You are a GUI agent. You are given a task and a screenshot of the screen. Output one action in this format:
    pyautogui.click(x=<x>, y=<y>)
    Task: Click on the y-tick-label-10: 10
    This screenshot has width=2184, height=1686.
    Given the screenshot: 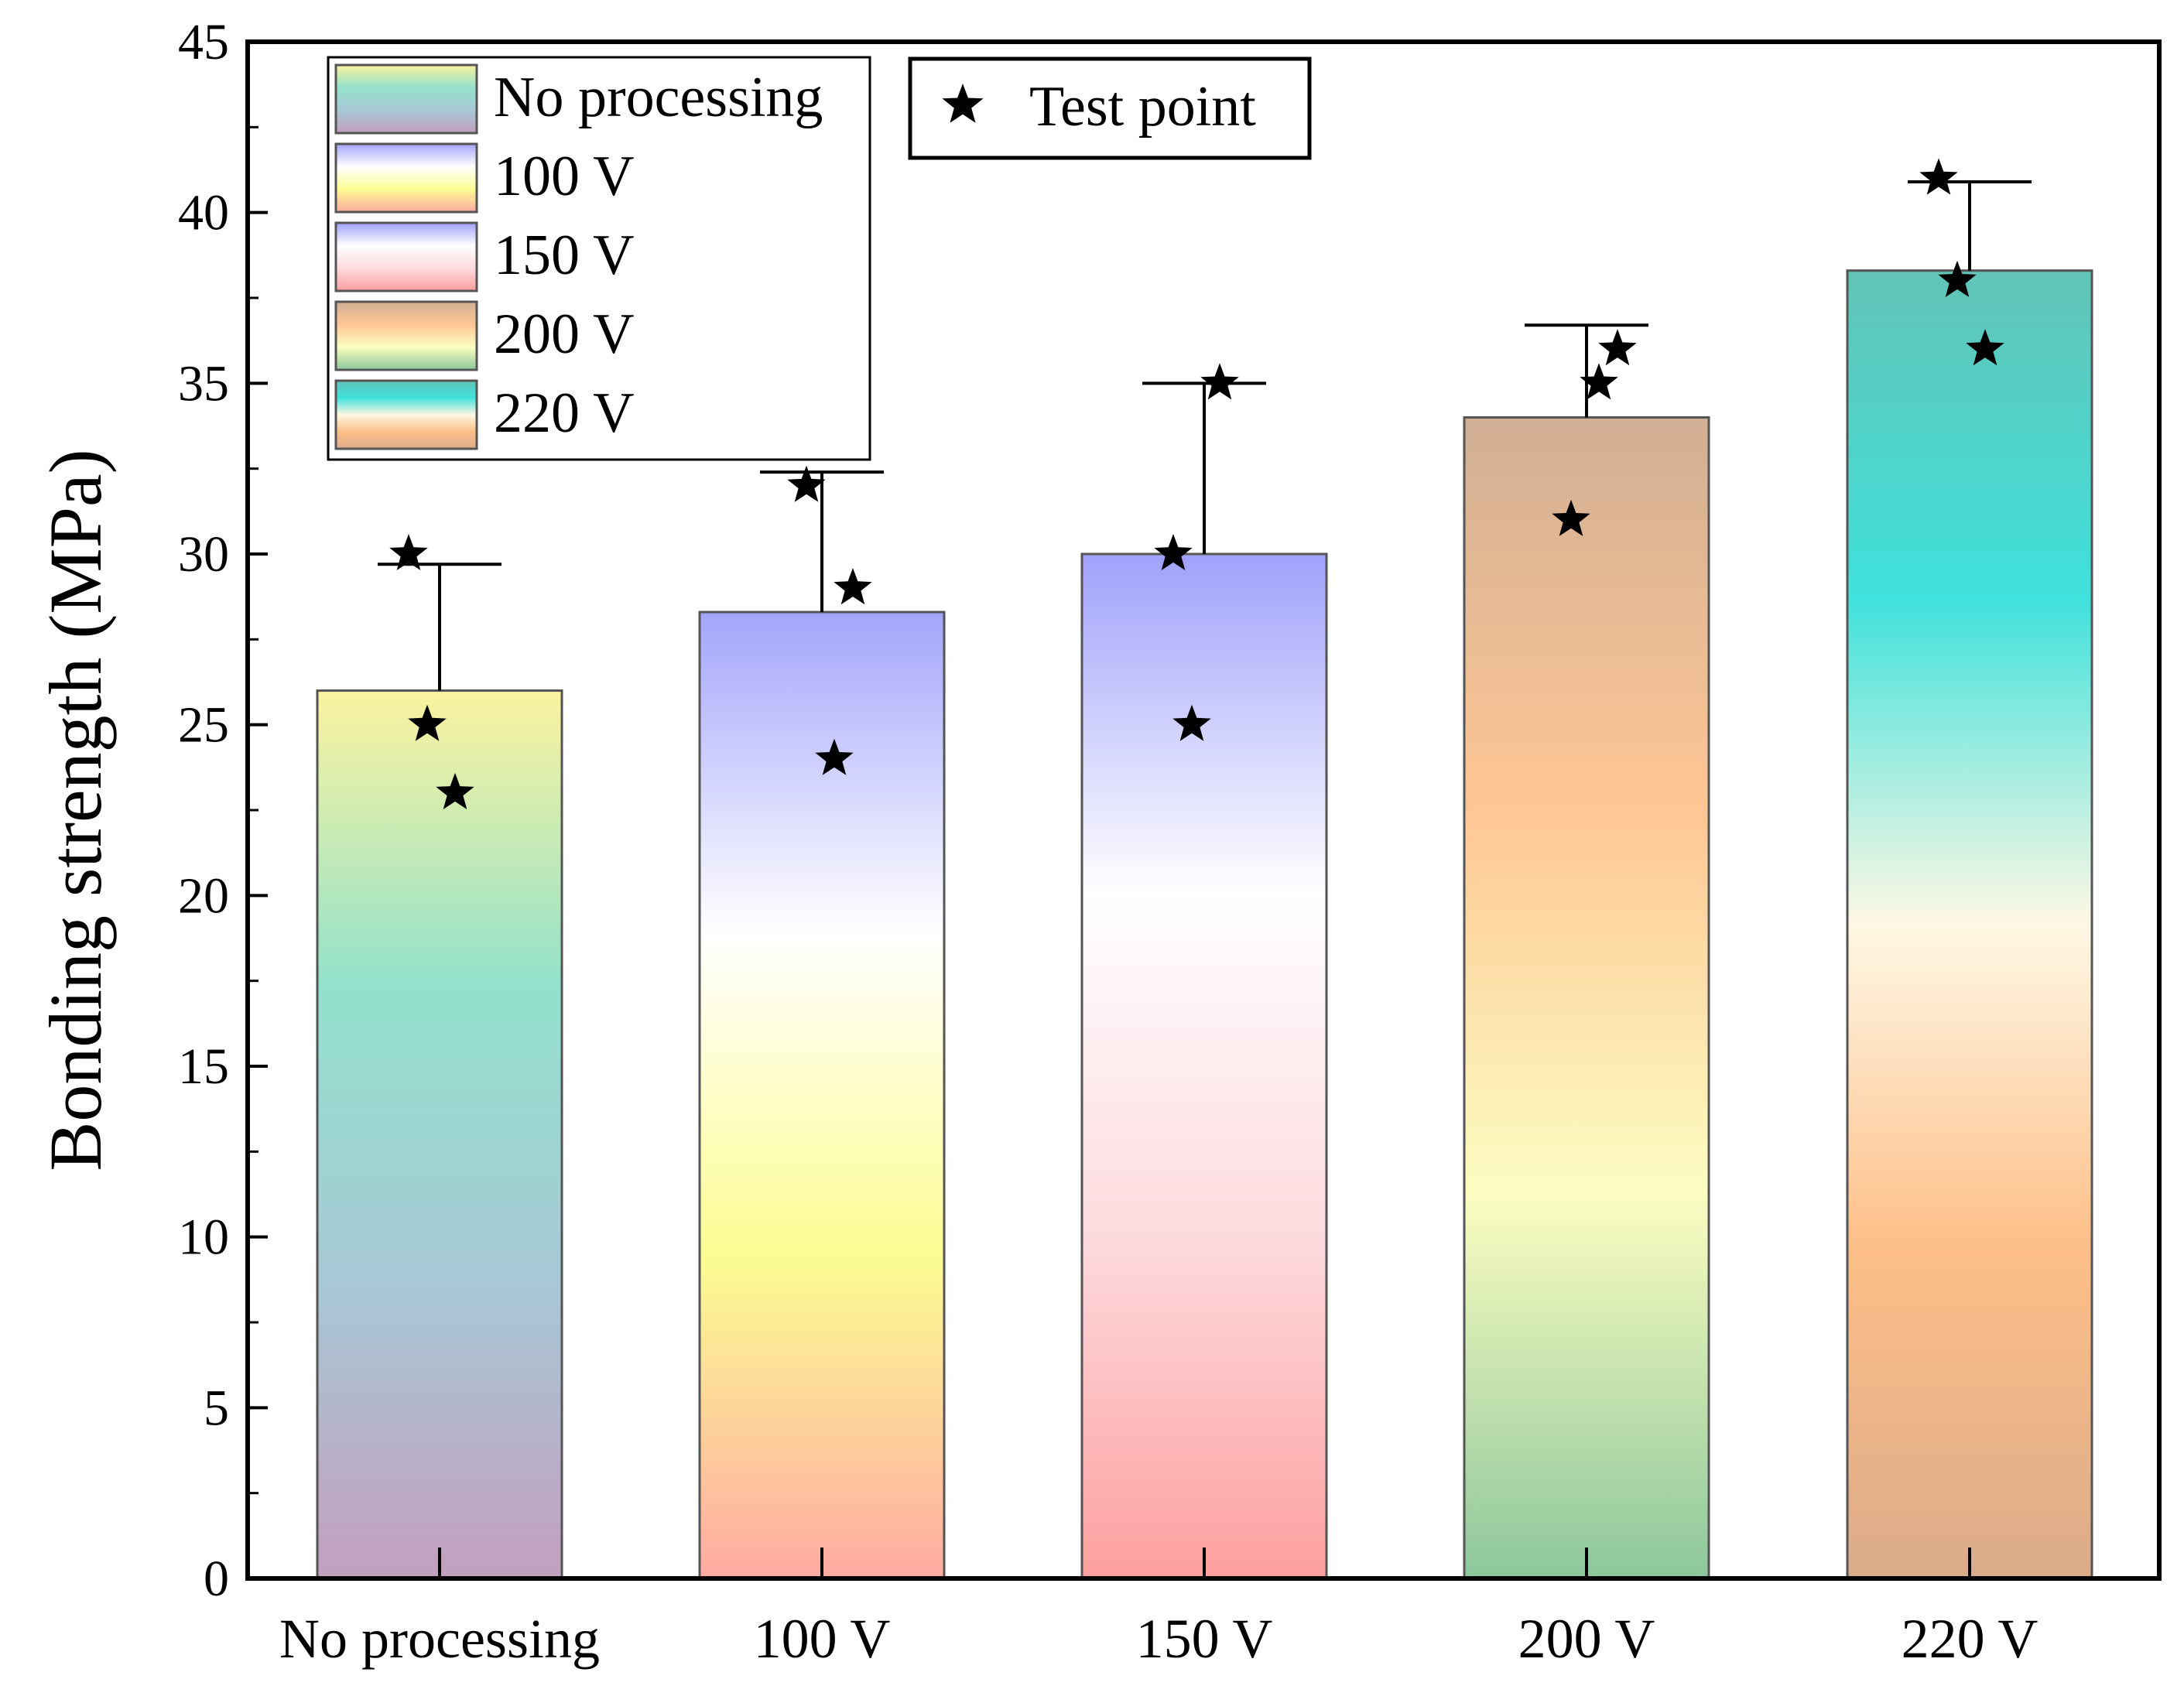 What is the action you would take?
    pyautogui.click(x=203, y=1237)
    